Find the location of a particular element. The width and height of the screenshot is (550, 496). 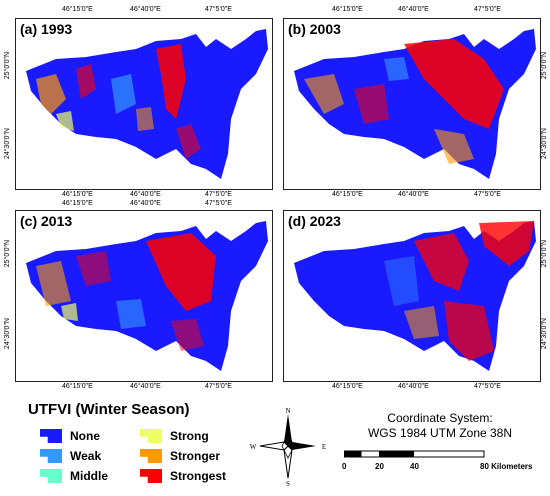

coordinate-system-line2: WGS 1984 UTM Zone 38N is located at coordinates (440, 433).